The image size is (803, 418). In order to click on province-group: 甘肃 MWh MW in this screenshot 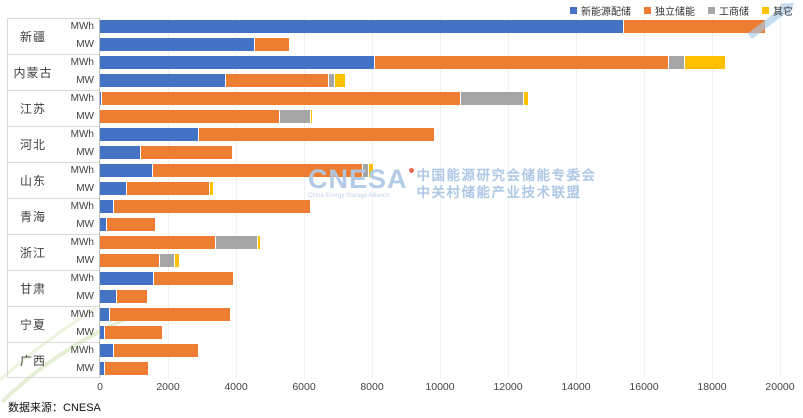, I will do `click(49, 288)`.